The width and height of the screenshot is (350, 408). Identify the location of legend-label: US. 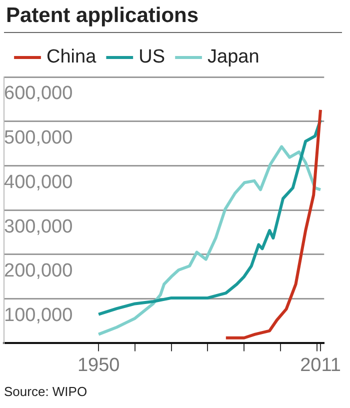
(152, 57).